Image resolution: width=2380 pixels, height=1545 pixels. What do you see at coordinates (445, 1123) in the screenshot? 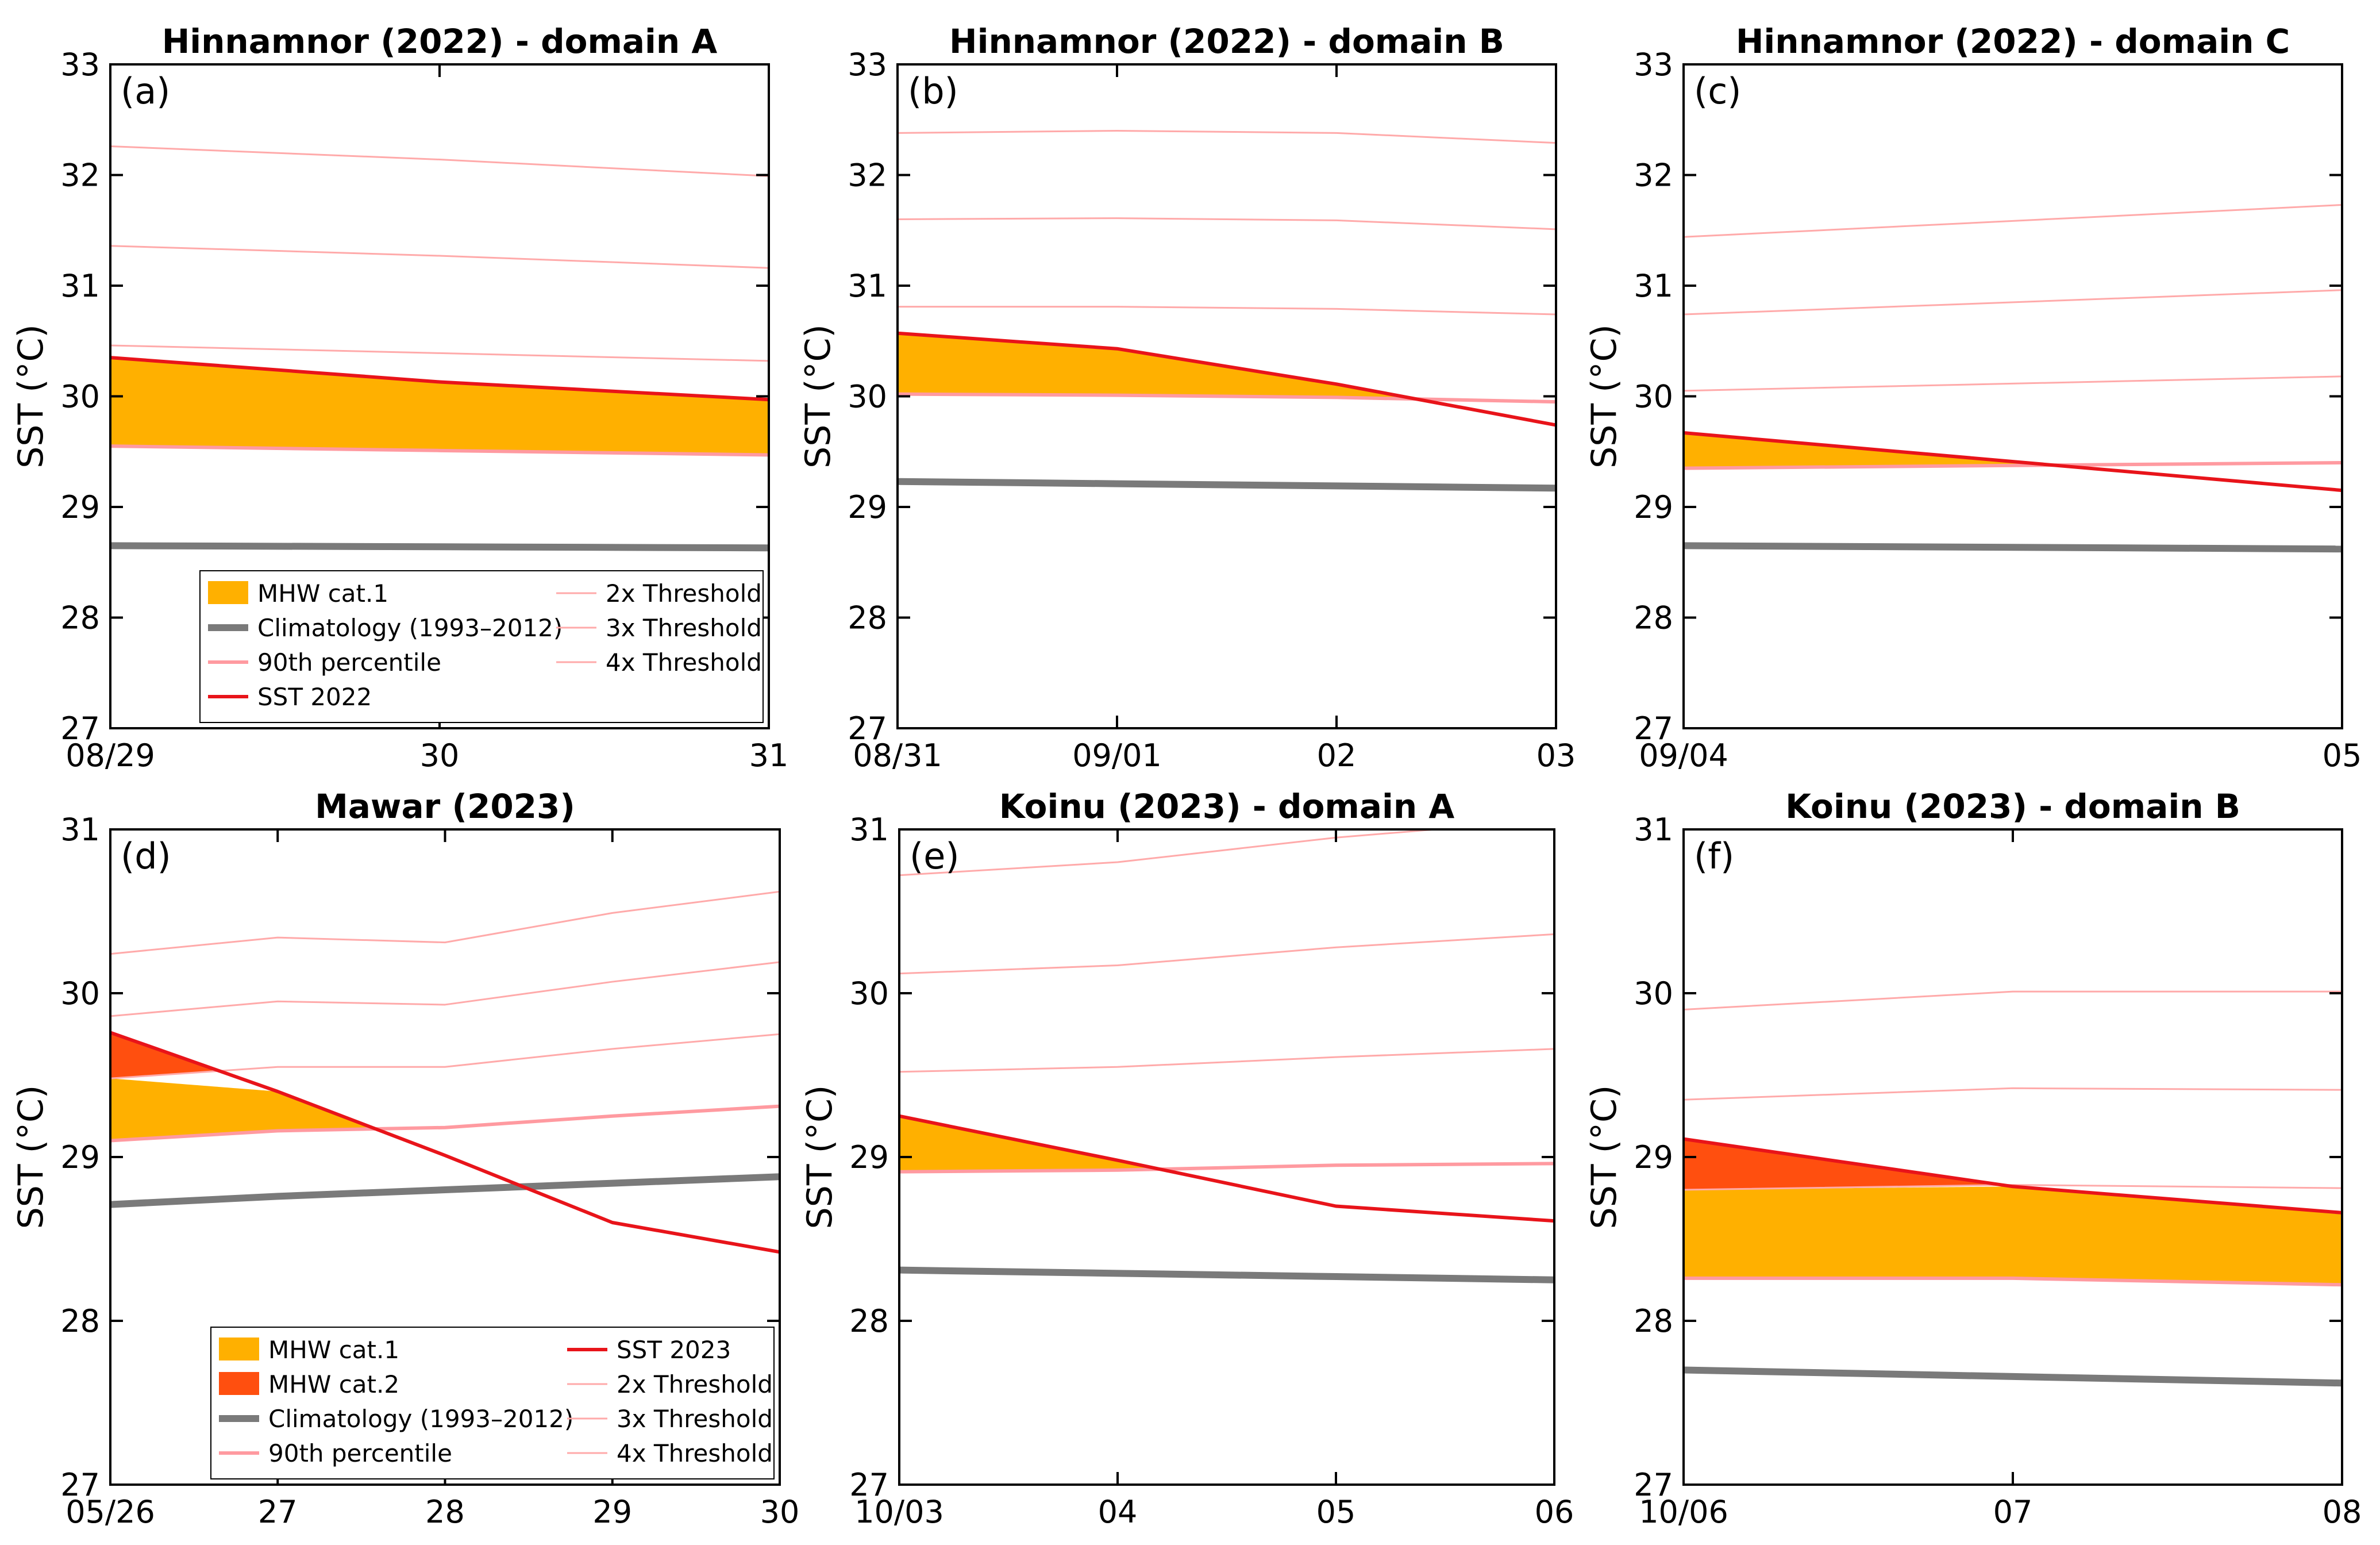
I see `panel-d-p90-line` at bounding box center [445, 1123].